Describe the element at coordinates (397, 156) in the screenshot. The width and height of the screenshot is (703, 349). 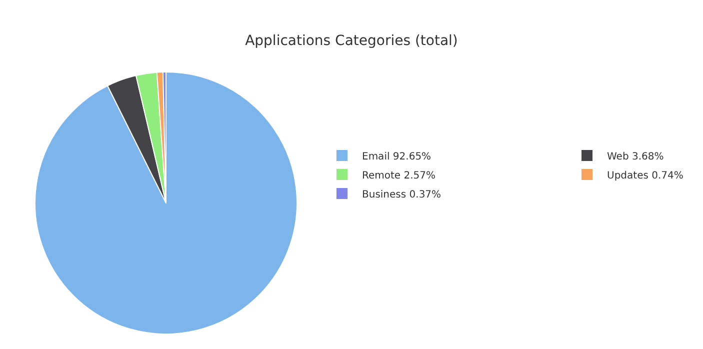
I see `legend-label: Email 92.65%` at that location.